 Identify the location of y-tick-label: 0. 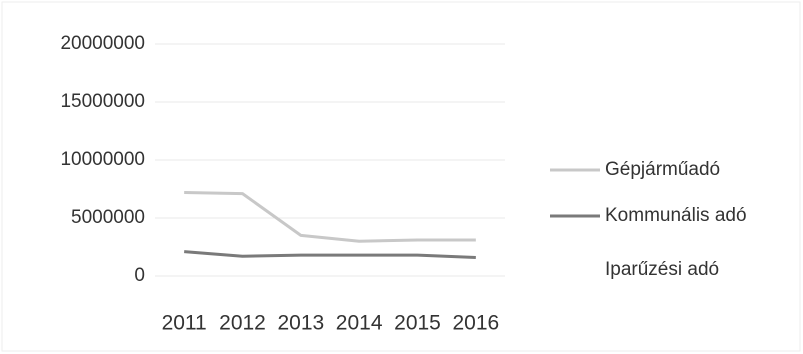
(139, 275).